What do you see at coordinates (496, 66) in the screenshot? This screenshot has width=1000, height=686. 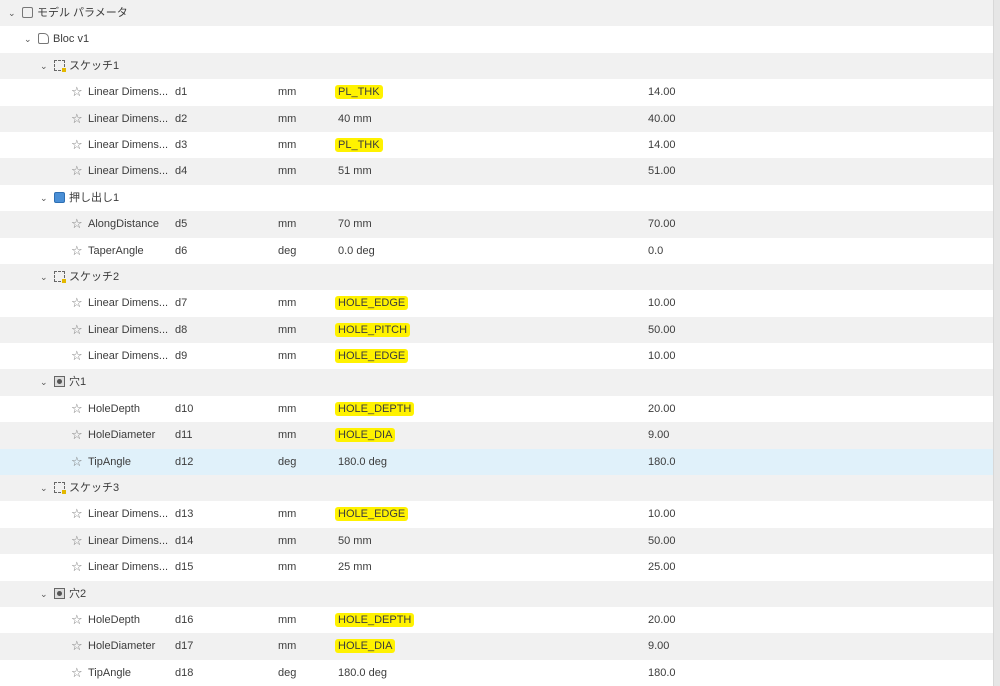 I see `group-row: ⌄ スケッチ1` at bounding box center [496, 66].